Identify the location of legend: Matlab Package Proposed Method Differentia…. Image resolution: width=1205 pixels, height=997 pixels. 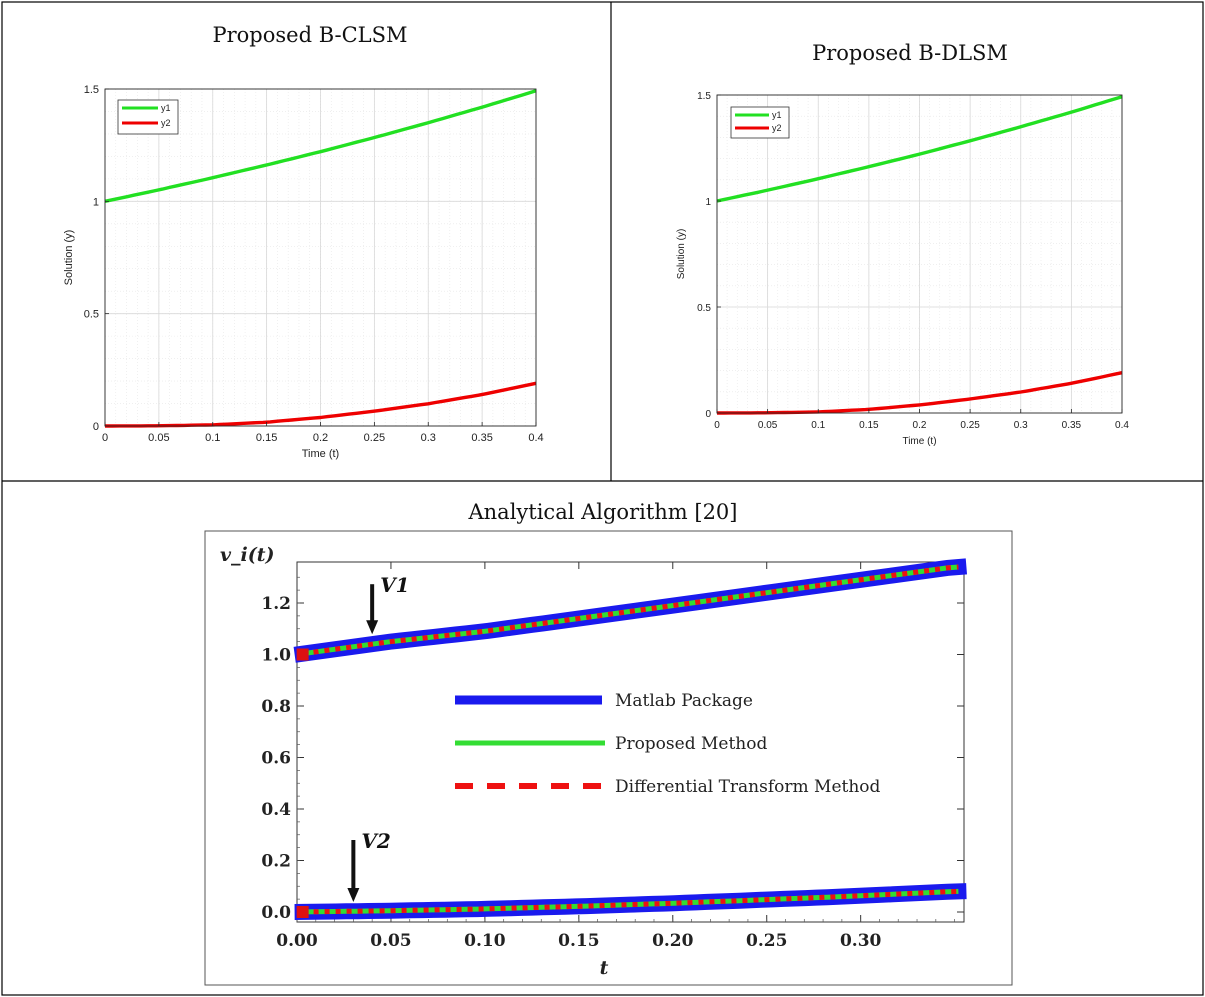
(668, 744).